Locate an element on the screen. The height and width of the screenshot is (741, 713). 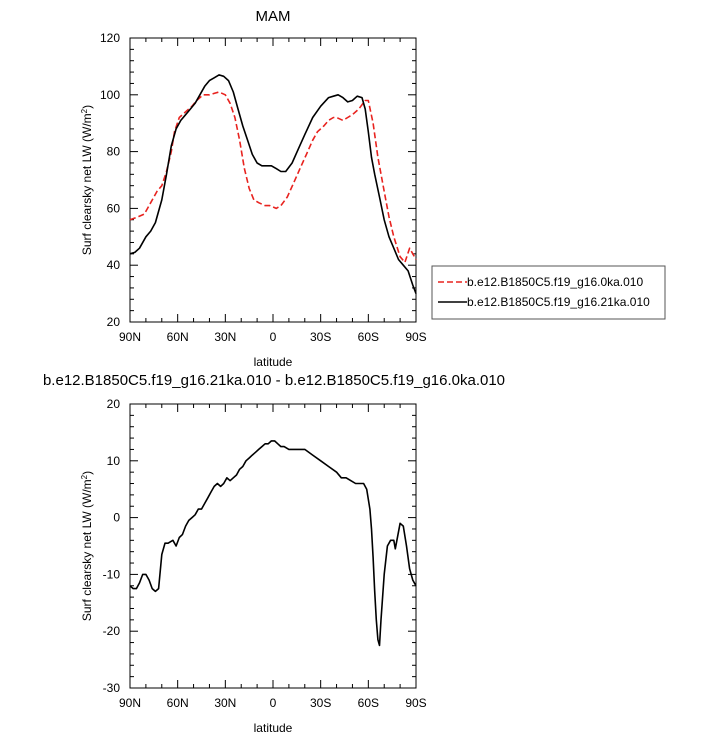
legend-label-0ka: b.e12.B1850C5.f19_g16.0ka.010 is located at coordinates (555, 282).